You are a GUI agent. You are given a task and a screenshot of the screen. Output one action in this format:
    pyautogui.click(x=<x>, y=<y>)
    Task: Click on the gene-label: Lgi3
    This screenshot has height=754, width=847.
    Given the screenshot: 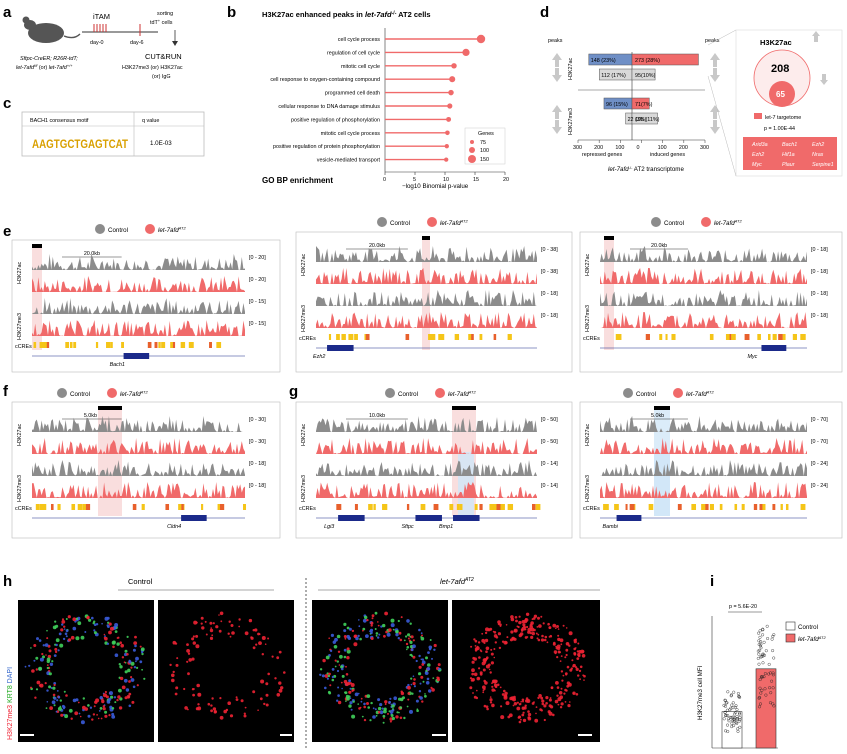 What is the action you would take?
    pyautogui.click(x=329, y=527)
    